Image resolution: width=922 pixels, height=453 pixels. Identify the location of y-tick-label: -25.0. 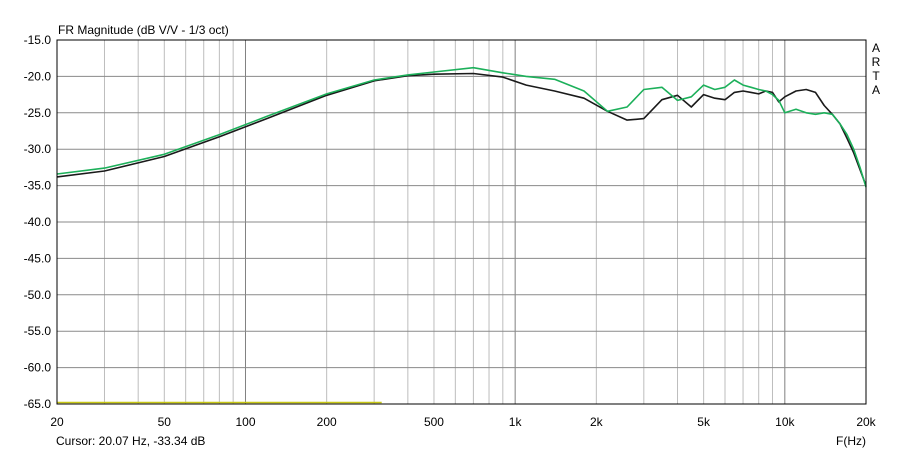
(38, 113).